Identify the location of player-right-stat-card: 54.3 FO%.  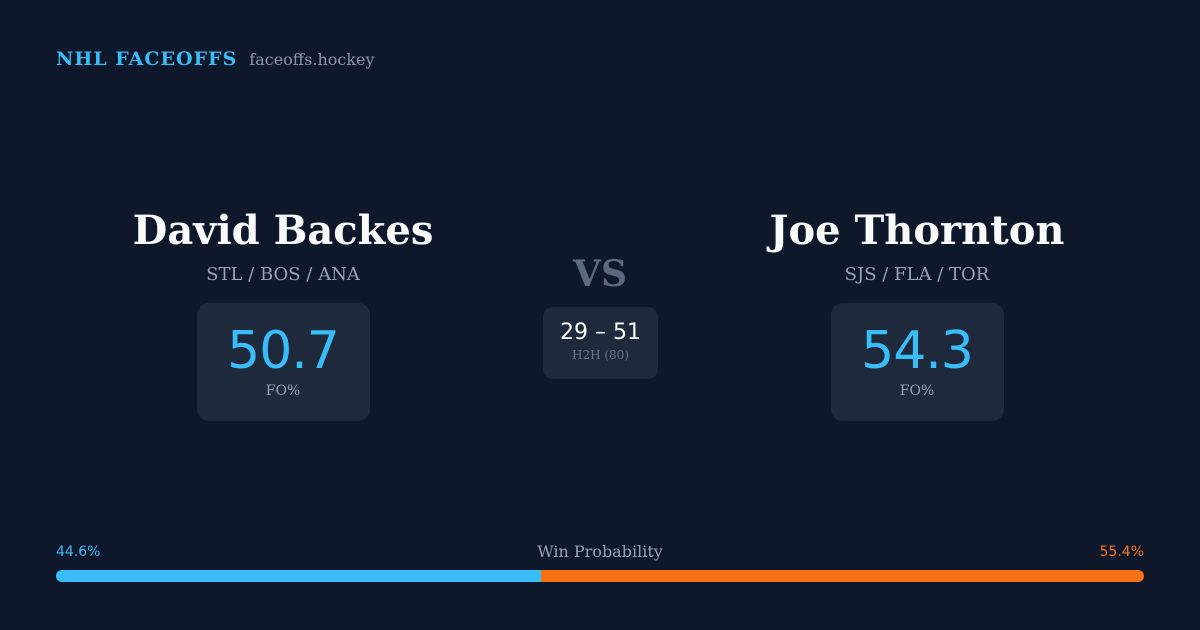
(917, 362).